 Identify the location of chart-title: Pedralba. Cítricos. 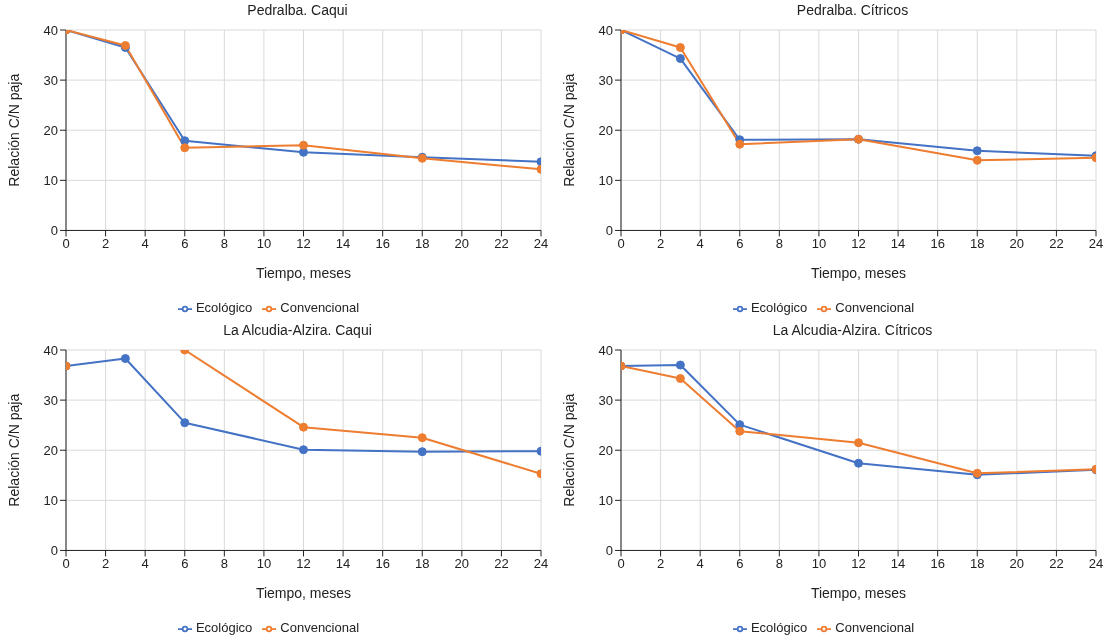
(852, 10).